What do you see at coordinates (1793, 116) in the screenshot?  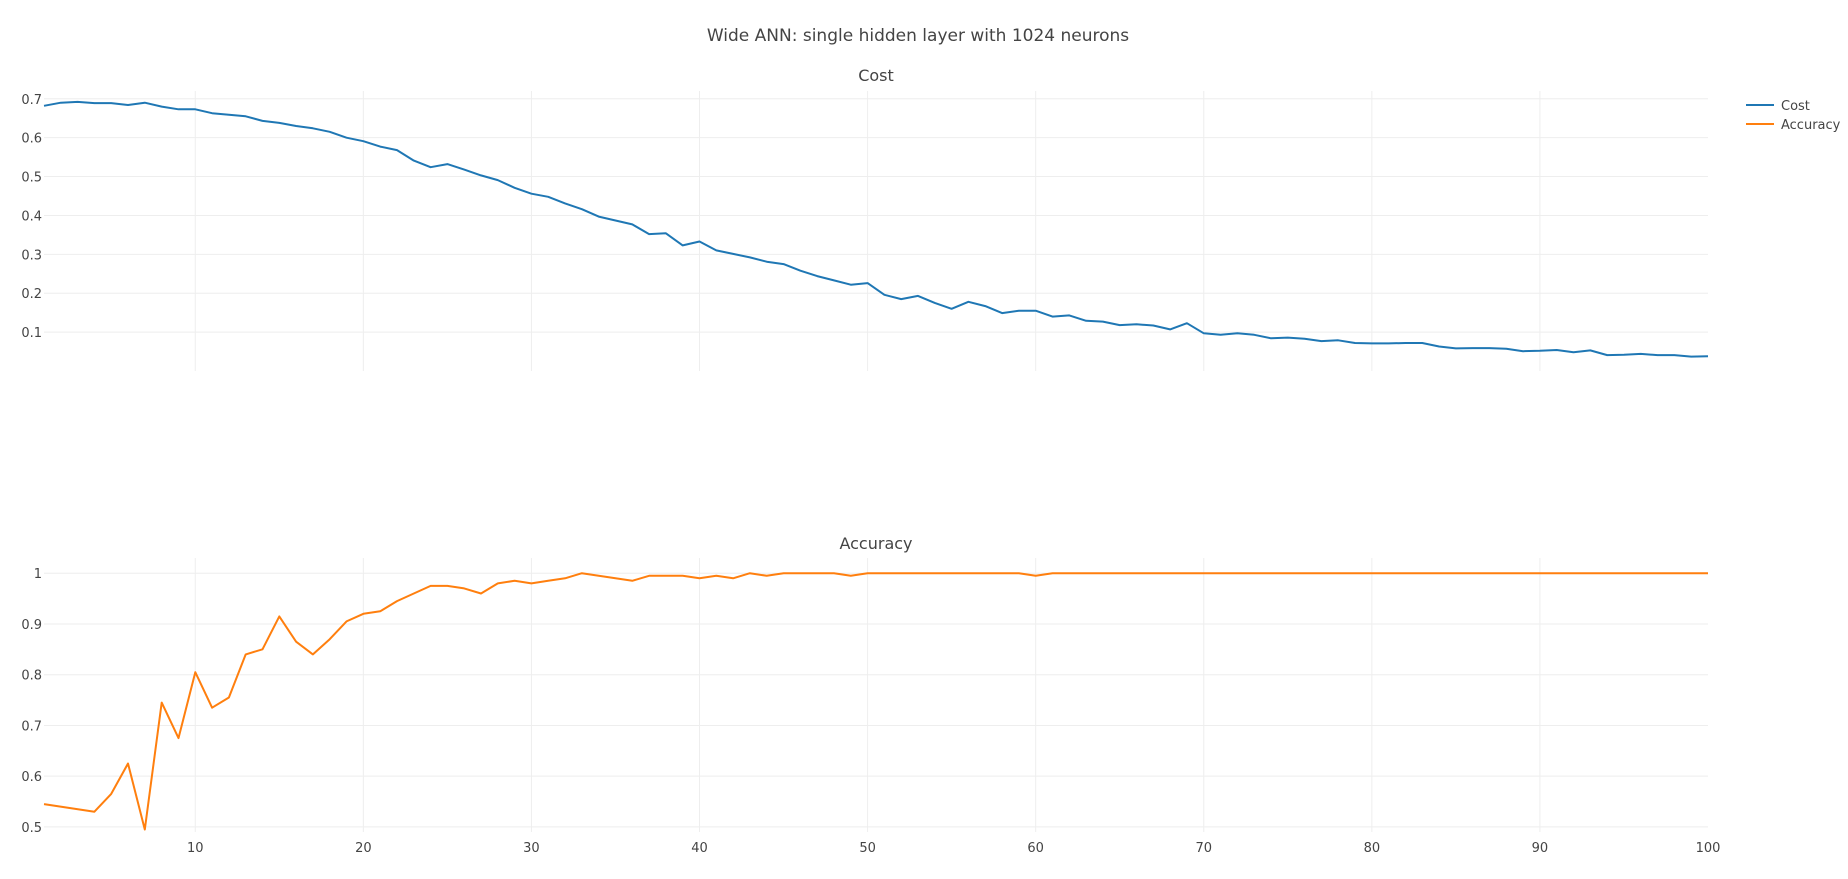 I see `legend: Cost Accuracy` at bounding box center [1793, 116].